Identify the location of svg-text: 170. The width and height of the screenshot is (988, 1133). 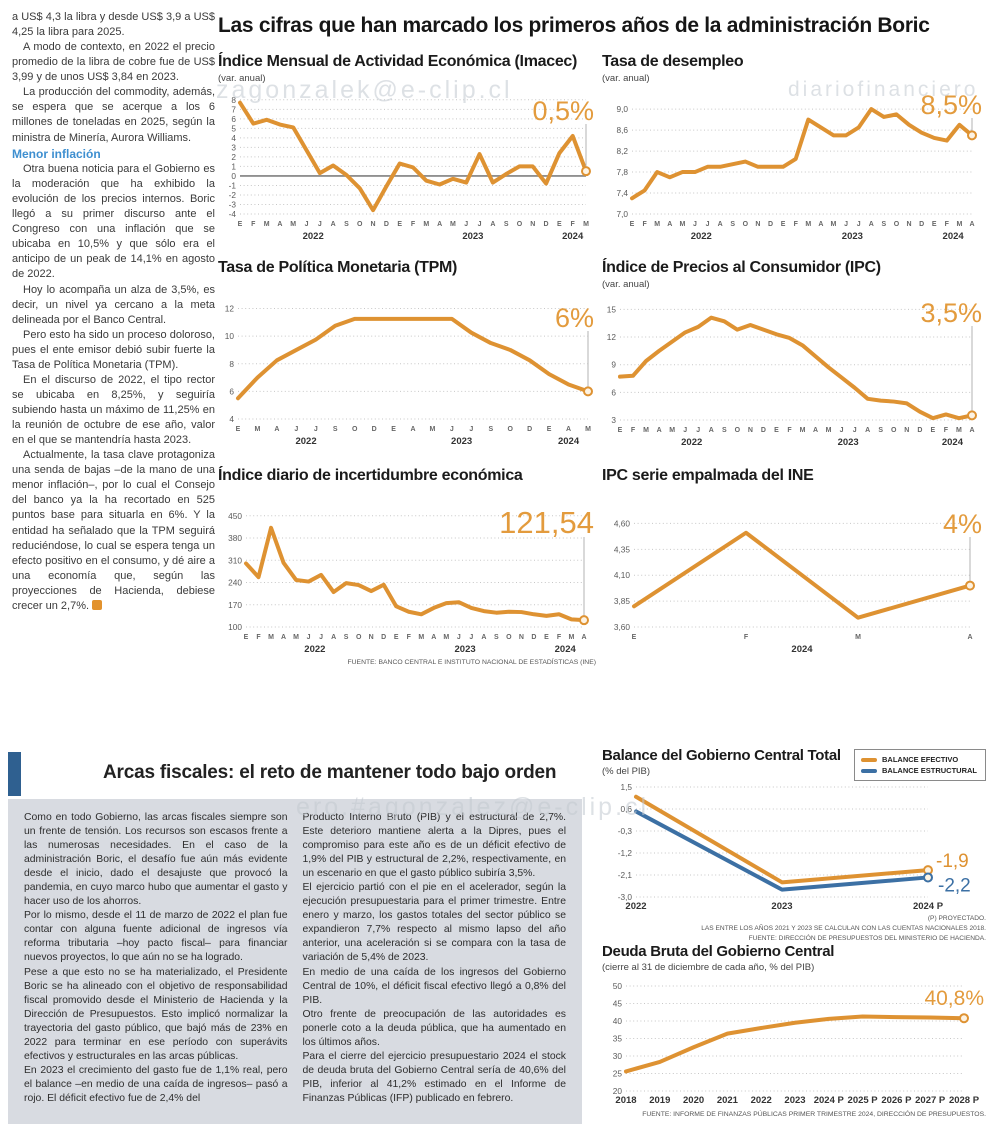
(235, 605).